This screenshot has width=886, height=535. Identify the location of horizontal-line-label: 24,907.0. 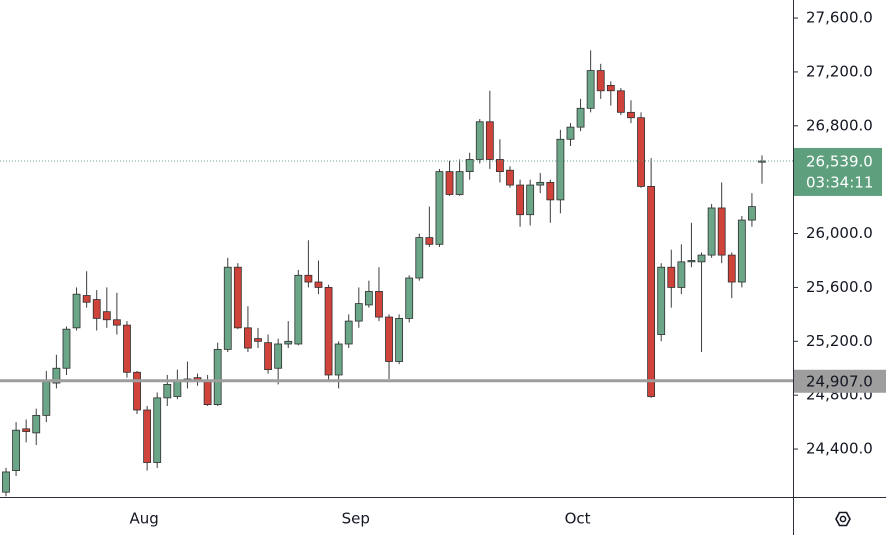
(839, 381).